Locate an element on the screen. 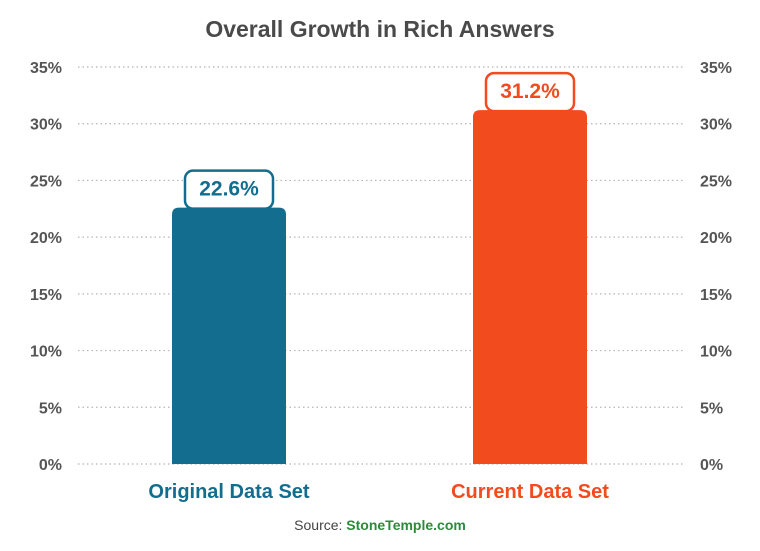 The height and width of the screenshot is (551, 760). y-tick-label-right: 10% is located at coordinates (716, 352).